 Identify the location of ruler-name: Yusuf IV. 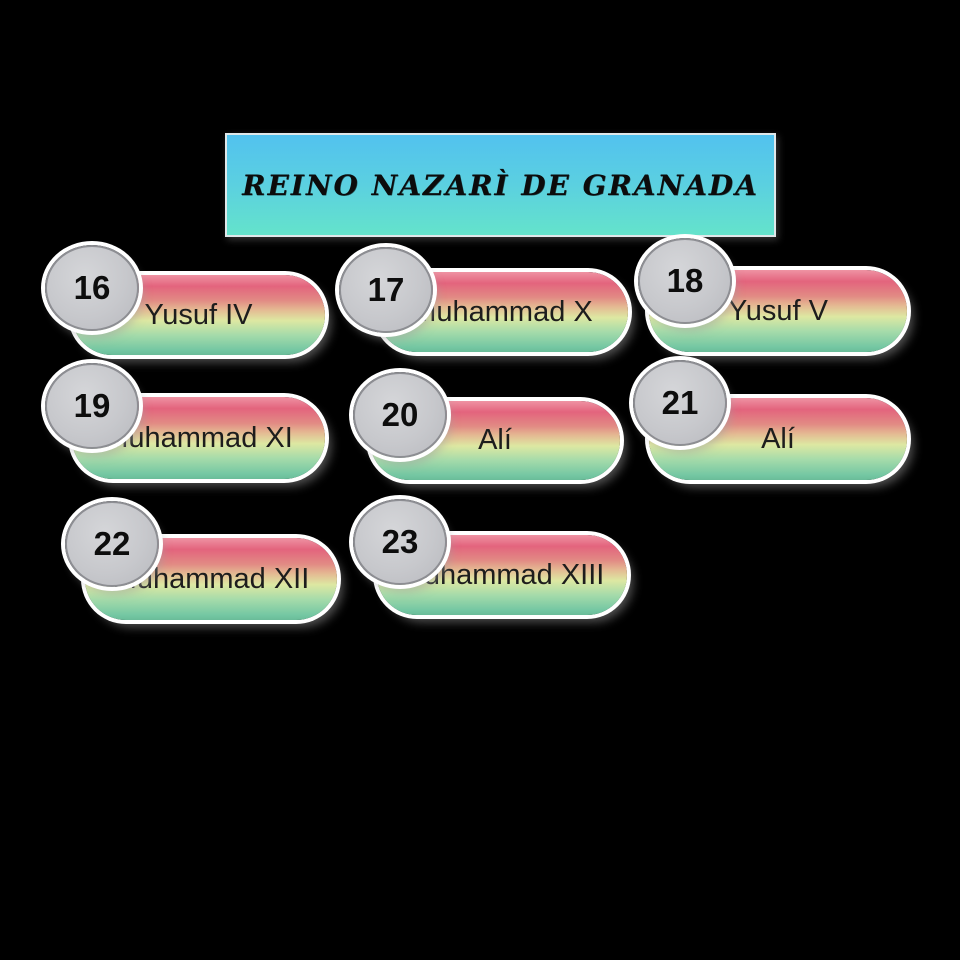
(198, 314).